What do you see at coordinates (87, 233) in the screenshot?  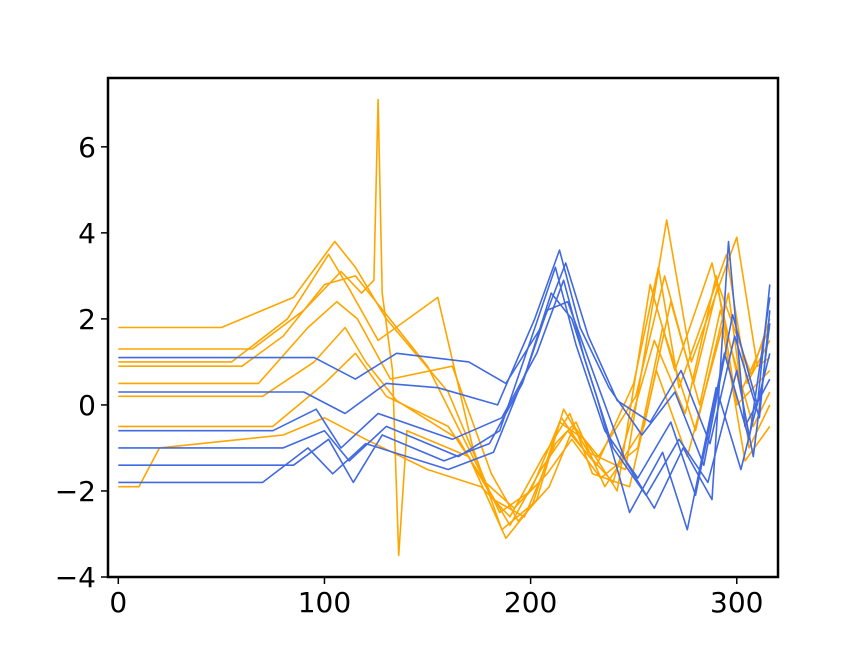 I see `y-tick-label: 4` at bounding box center [87, 233].